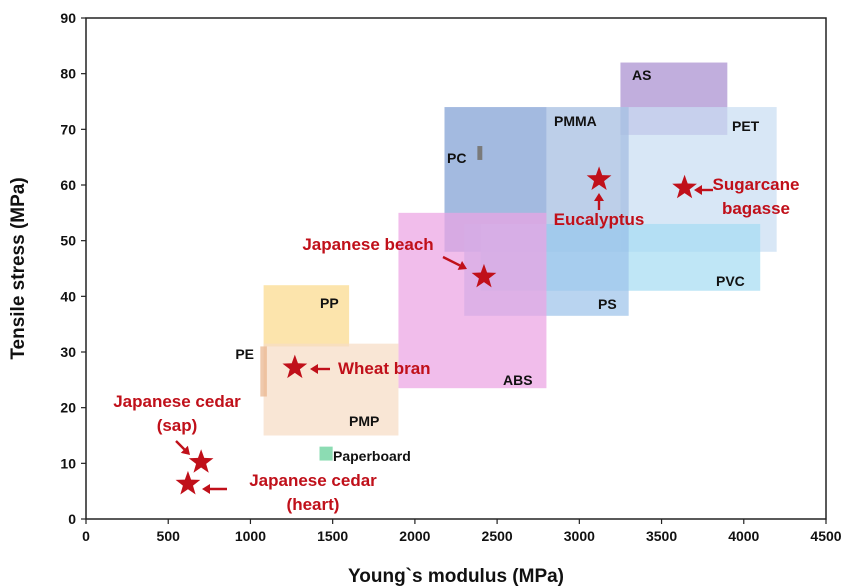 The width and height of the screenshot is (844, 587). What do you see at coordinates (68, 129) in the screenshot?
I see `y-tick-label: 70` at bounding box center [68, 129].